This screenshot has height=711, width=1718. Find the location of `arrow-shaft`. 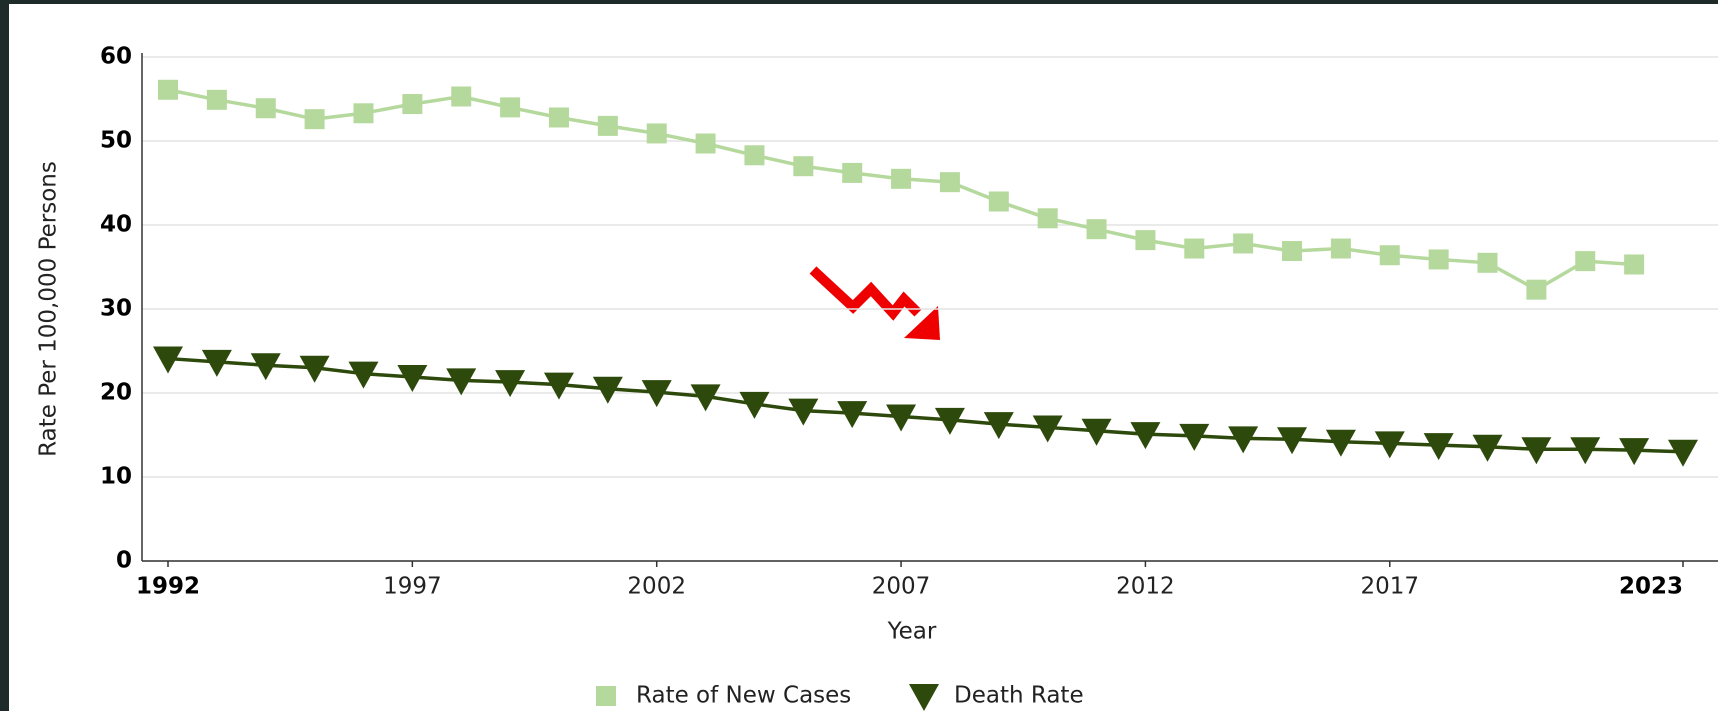

arrow-shaft is located at coordinates (865, 293).